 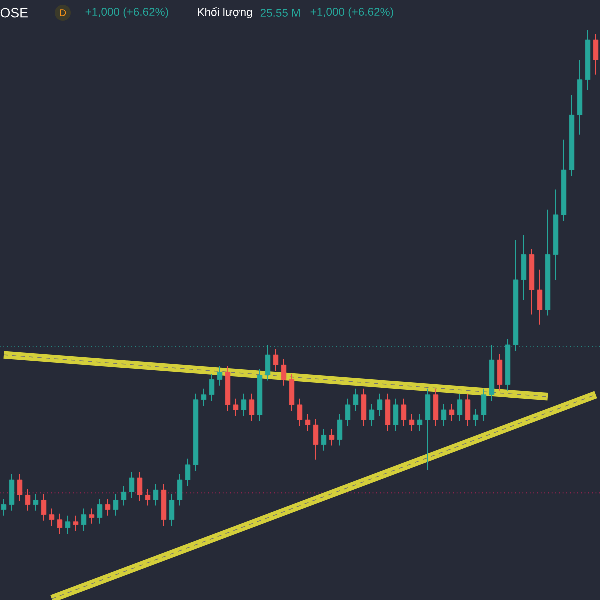 I want to click on text: 25.55 M, so click(x=280, y=13).